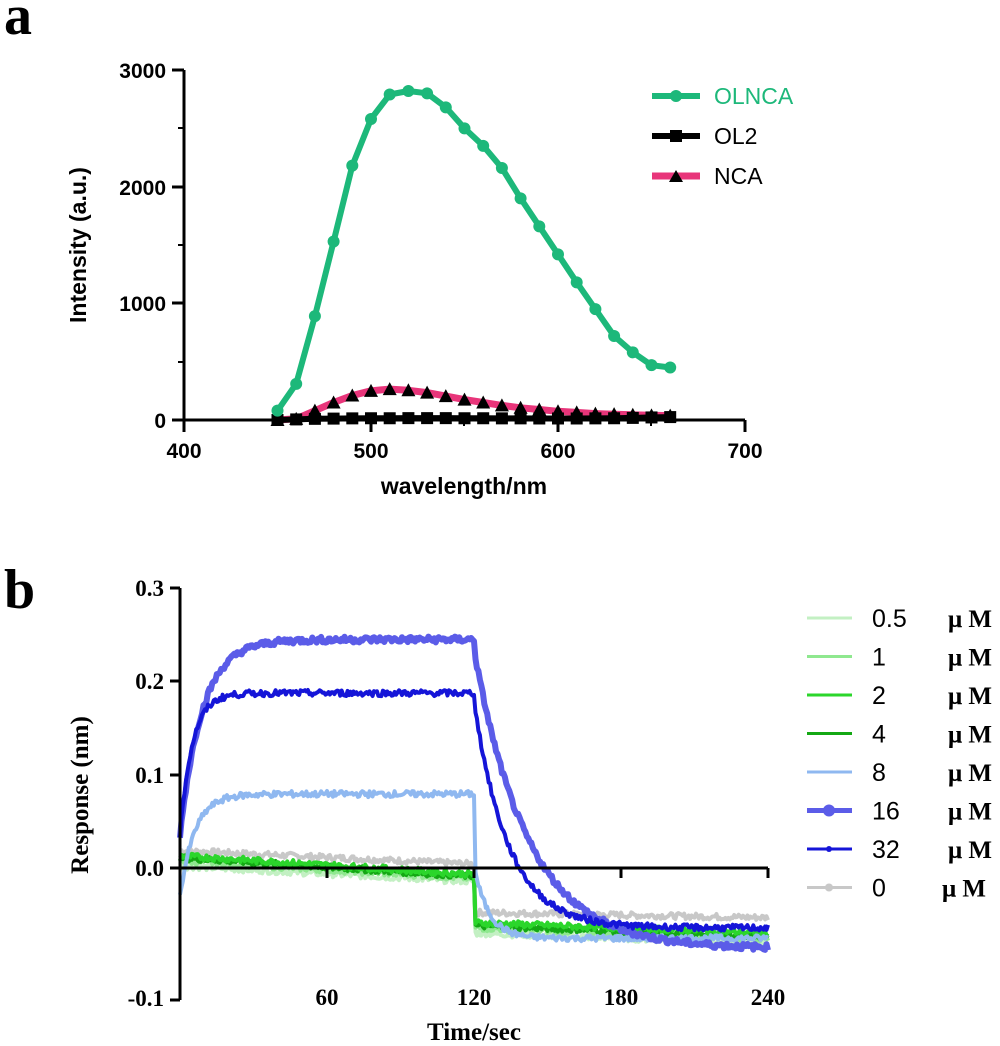 The image size is (1000, 1046). Describe the element at coordinates (142, 71) in the screenshot. I see `a-y-tick-label: 3000` at that location.